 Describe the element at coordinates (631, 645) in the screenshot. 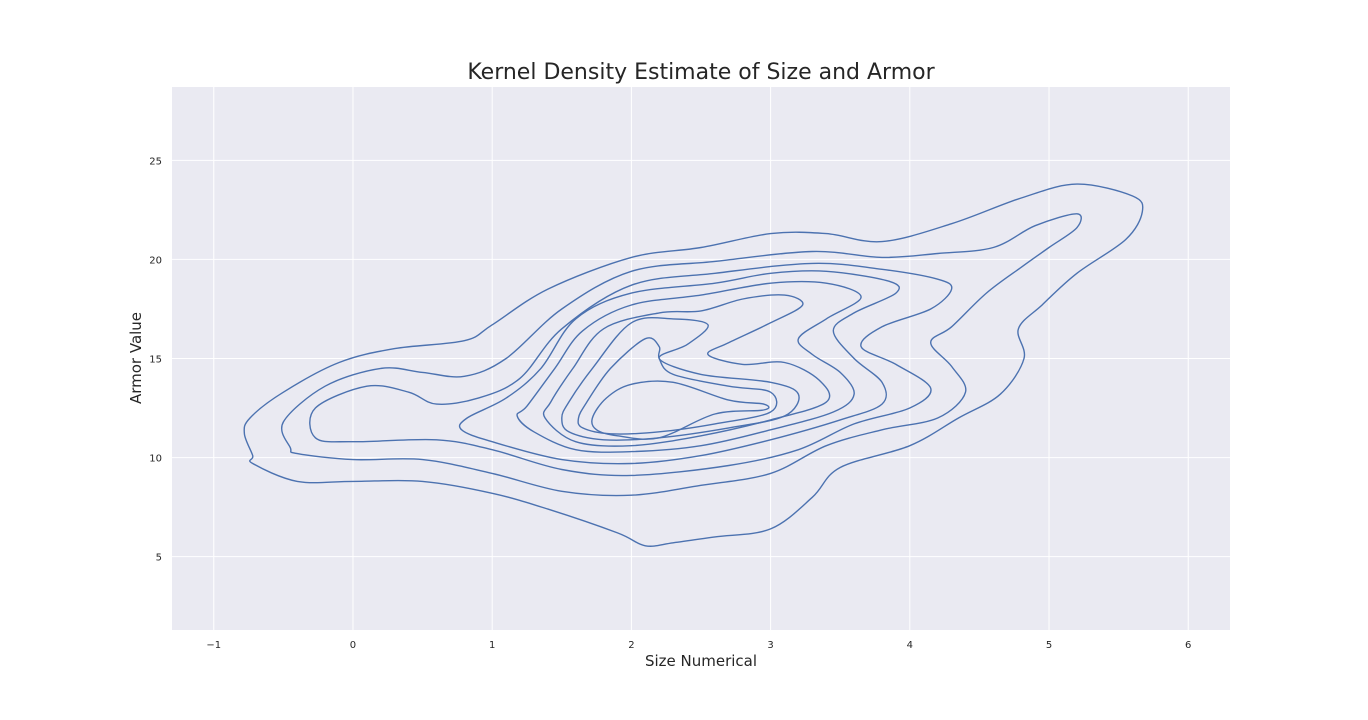

I see `x-tick-label: 2` at that location.